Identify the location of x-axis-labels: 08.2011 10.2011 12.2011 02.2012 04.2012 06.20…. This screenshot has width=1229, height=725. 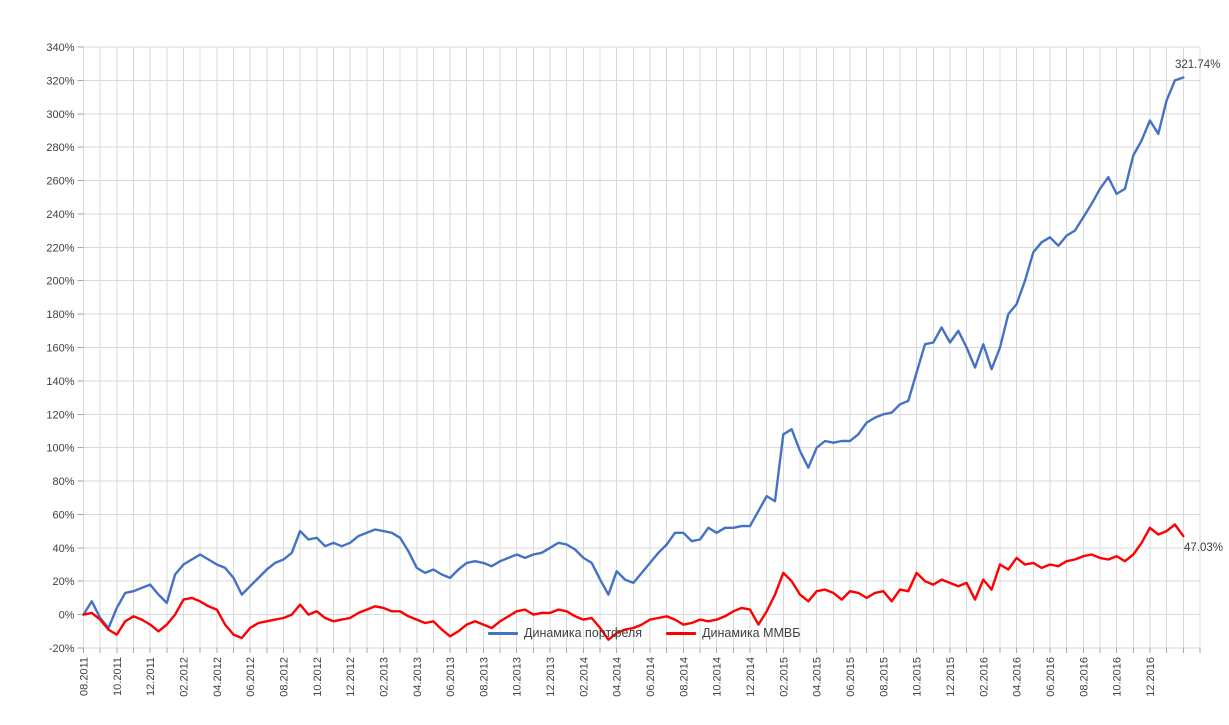
(618, 677).